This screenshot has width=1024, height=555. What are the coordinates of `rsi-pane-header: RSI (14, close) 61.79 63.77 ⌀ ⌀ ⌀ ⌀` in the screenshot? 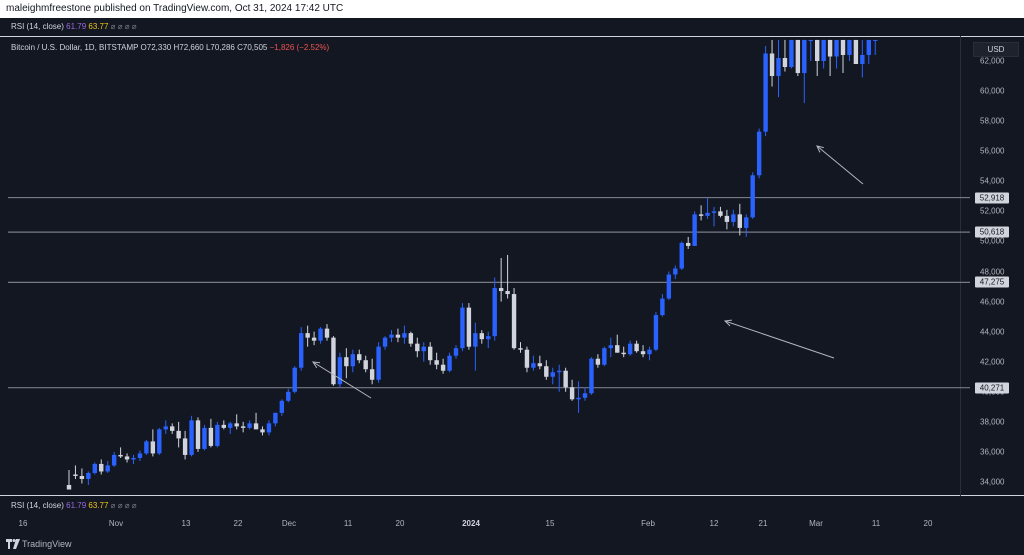 It's located at (512, 506).